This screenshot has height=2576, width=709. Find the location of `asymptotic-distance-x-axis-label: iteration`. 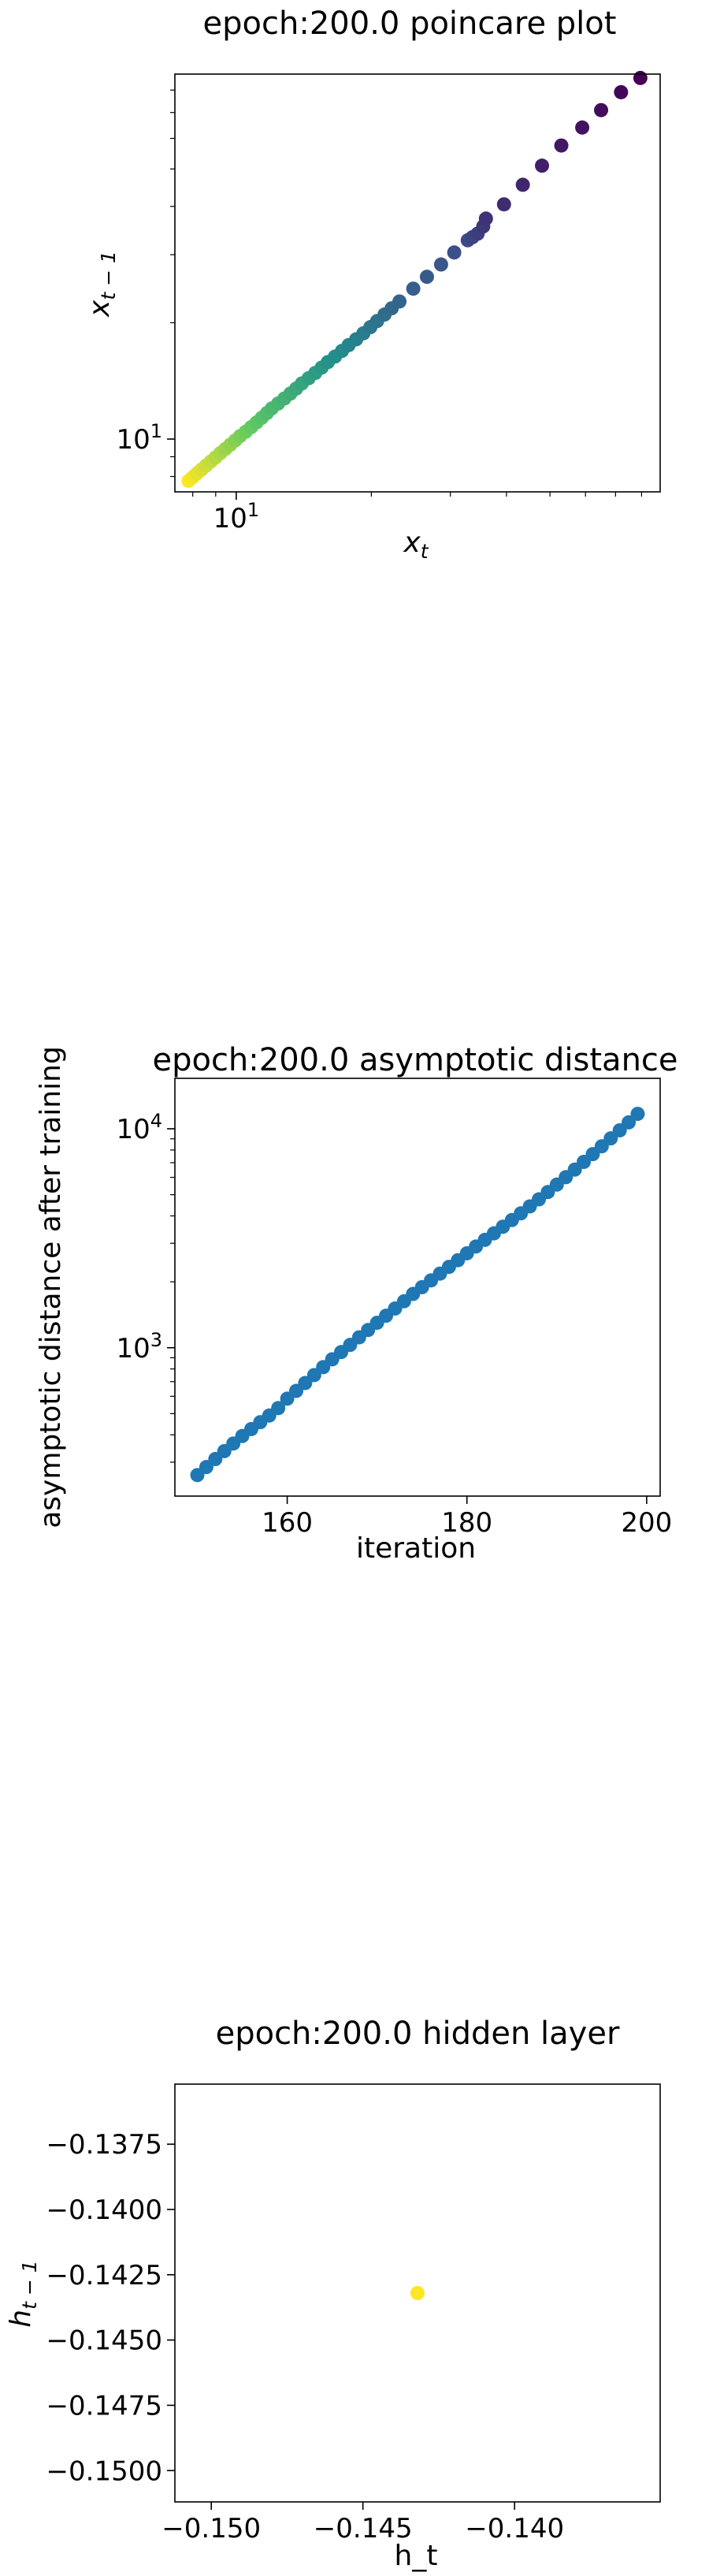

asymptotic-distance-x-axis-label: iteration is located at coordinates (416, 1548).